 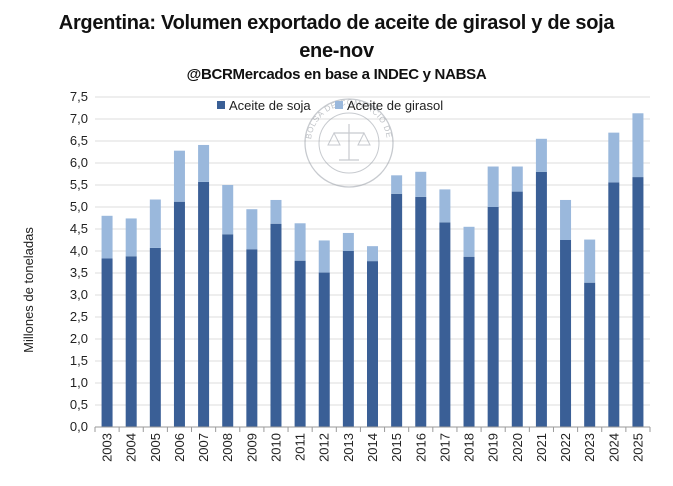 I want to click on legend-label-soja: Aceite de soja, so click(x=270, y=105).